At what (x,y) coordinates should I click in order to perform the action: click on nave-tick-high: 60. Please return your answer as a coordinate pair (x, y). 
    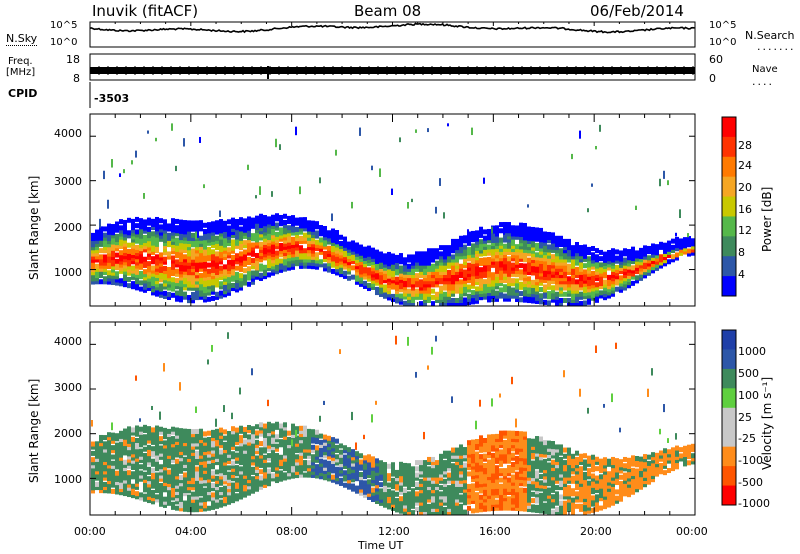
    Looking at the image, I should click on (716, 59).